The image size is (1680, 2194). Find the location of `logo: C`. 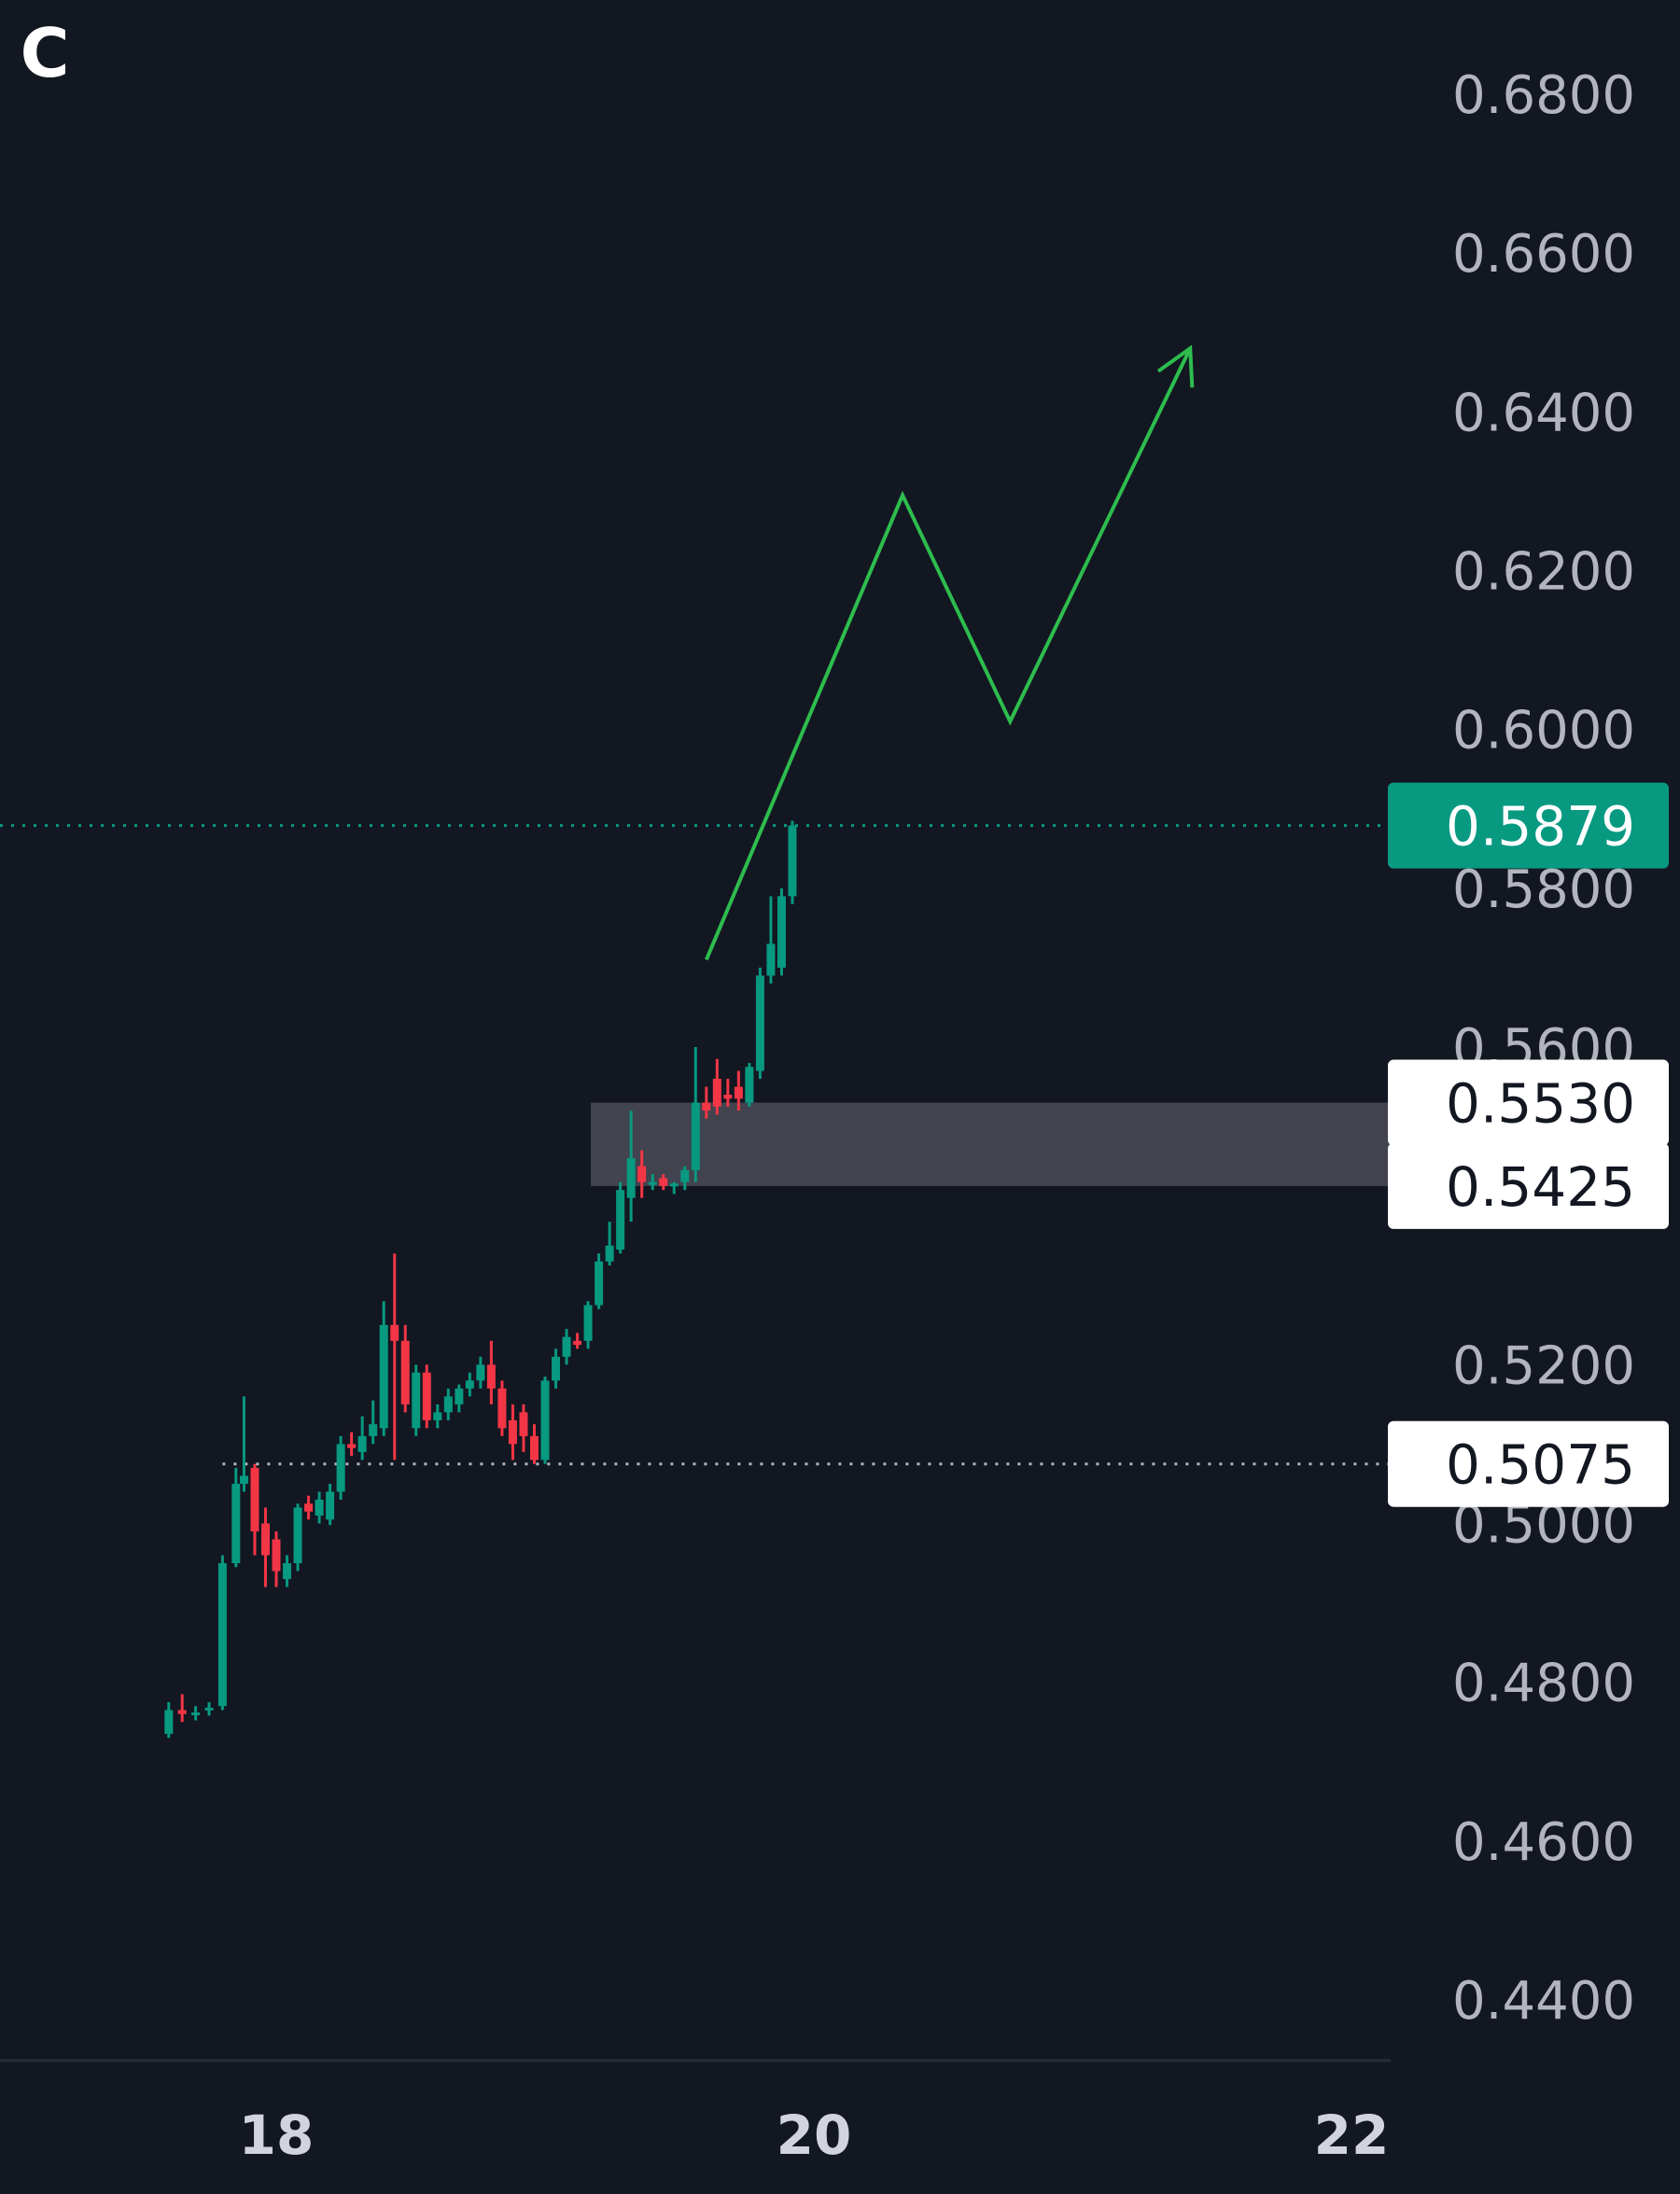

logo: C is located at coordinates (45, 53).